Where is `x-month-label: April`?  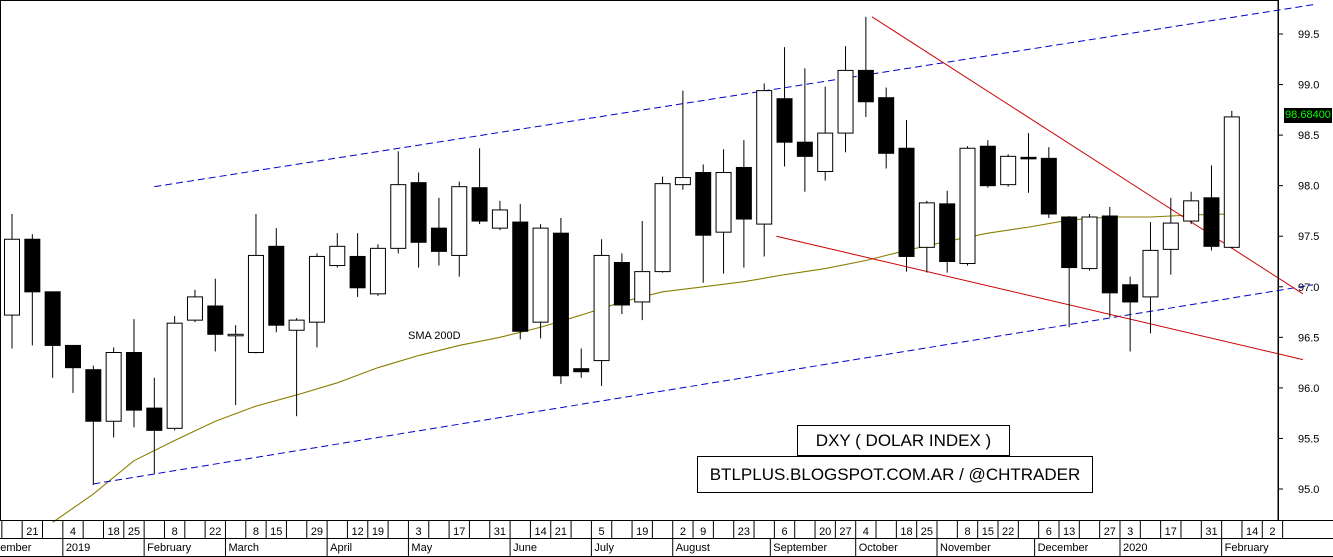
x-month-label: April is located at coordinates (341, 548).